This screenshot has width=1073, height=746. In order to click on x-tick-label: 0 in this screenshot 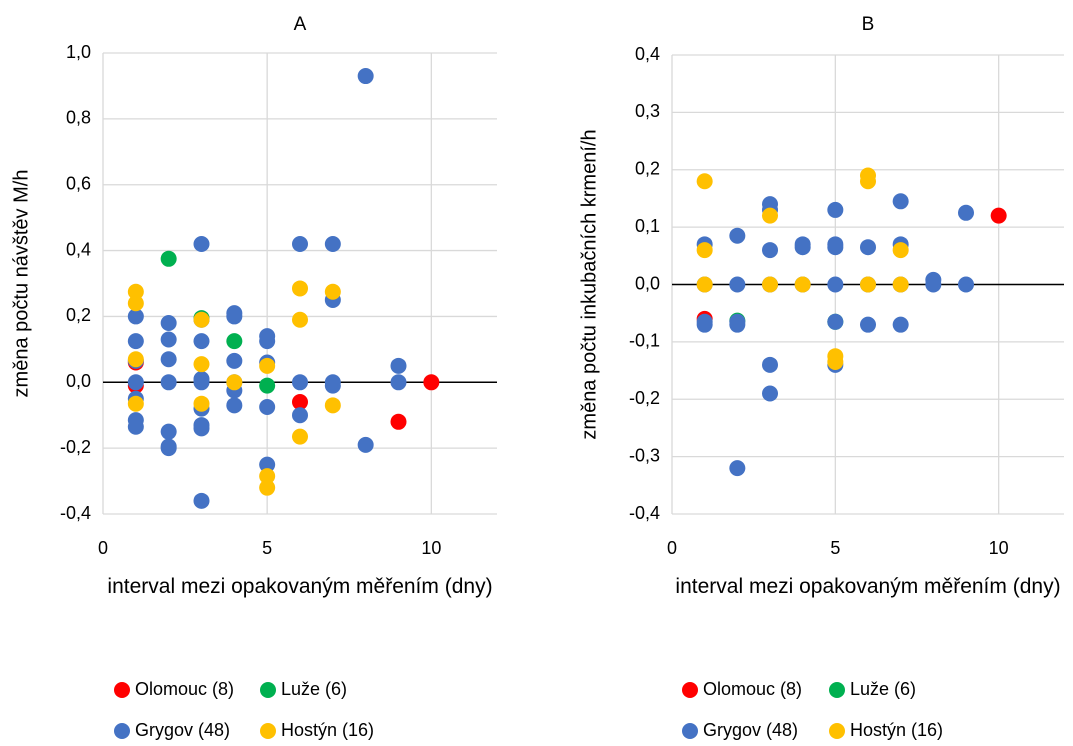, I will do `click(672, 548)`.